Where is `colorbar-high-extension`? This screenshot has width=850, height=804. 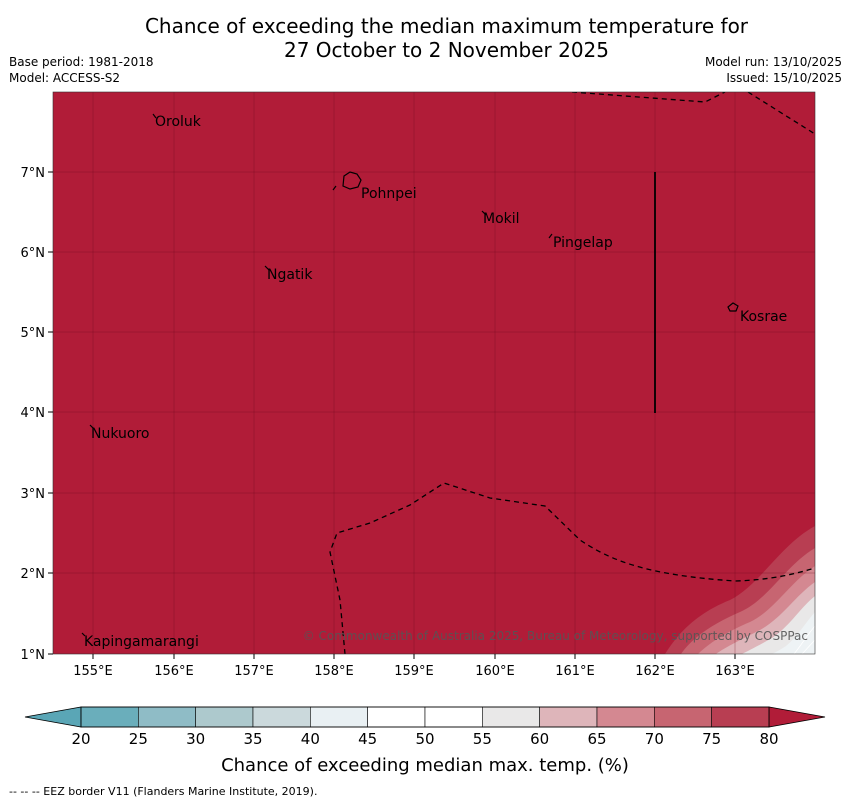 colorbar-high-extension is located at coordinates (797, 717).